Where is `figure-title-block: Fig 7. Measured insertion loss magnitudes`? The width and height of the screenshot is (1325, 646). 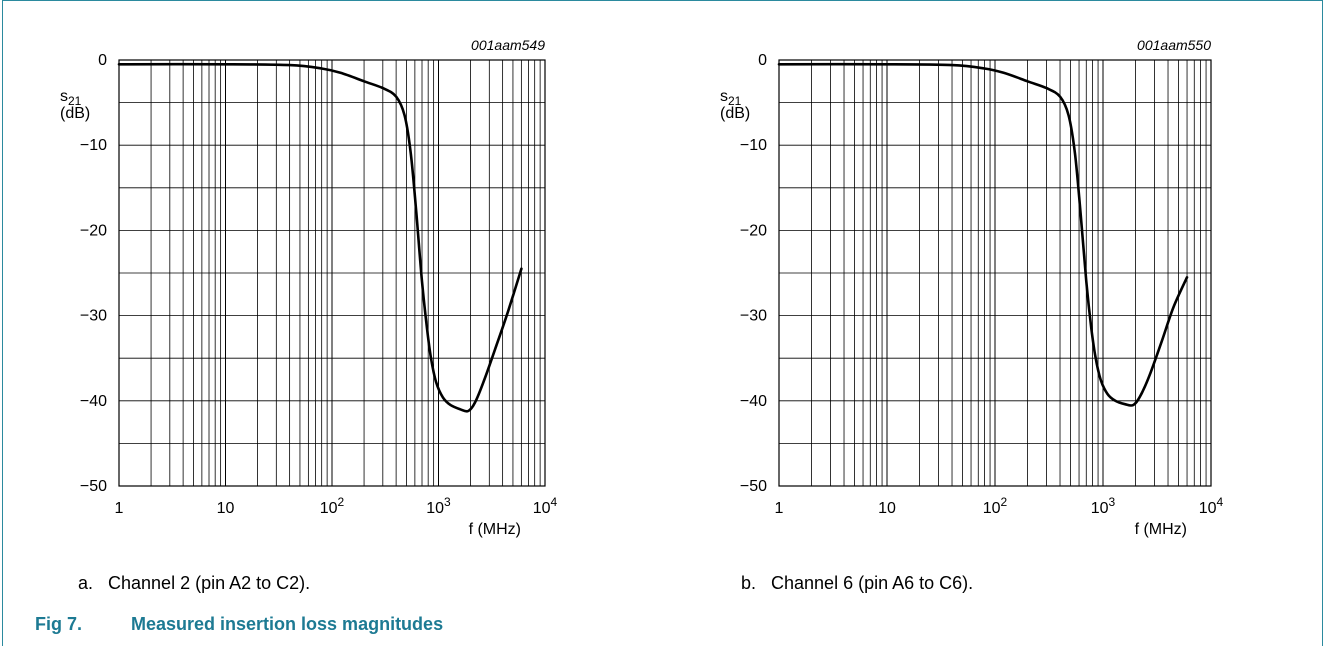 figure-title-block: Fig 7. Measured insertion loss magnitudes is located at coordinates (239, 624).